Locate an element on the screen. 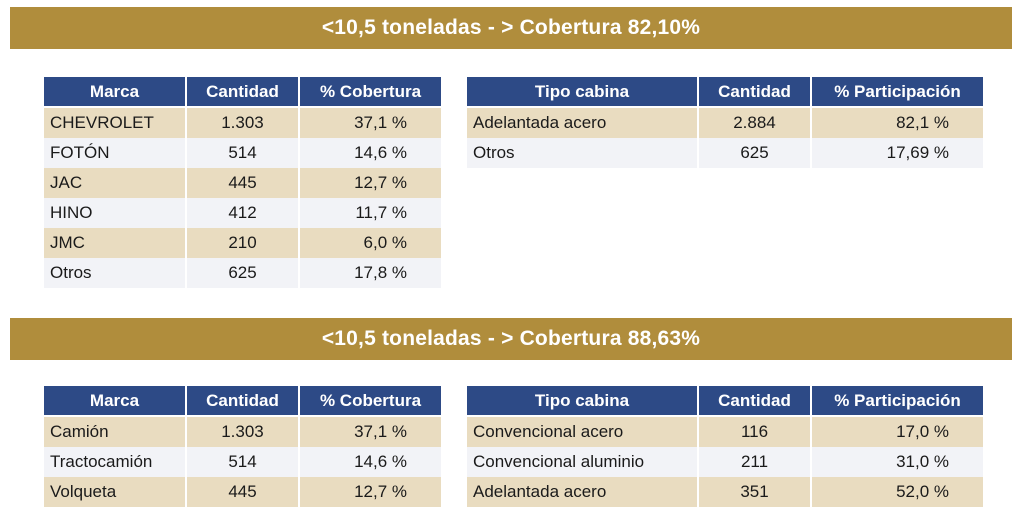 The image size is (1024, 519). cell-participacion: 31,0 % is located at coordinates (897, 462).